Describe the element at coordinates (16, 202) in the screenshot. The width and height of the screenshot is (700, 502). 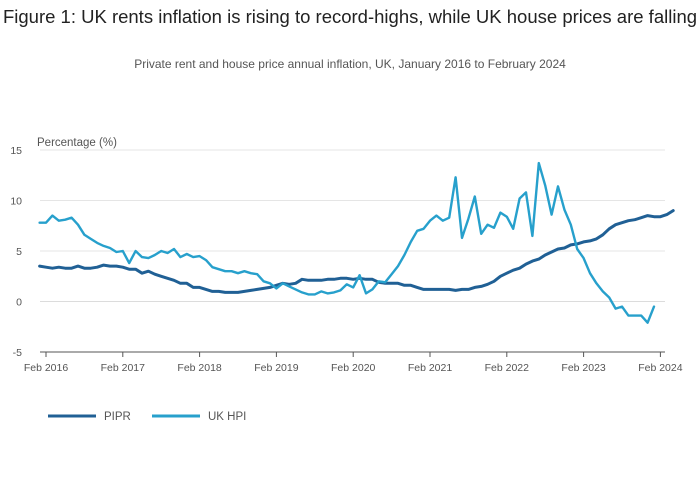
I see `y-tick-label: 10` at that location.